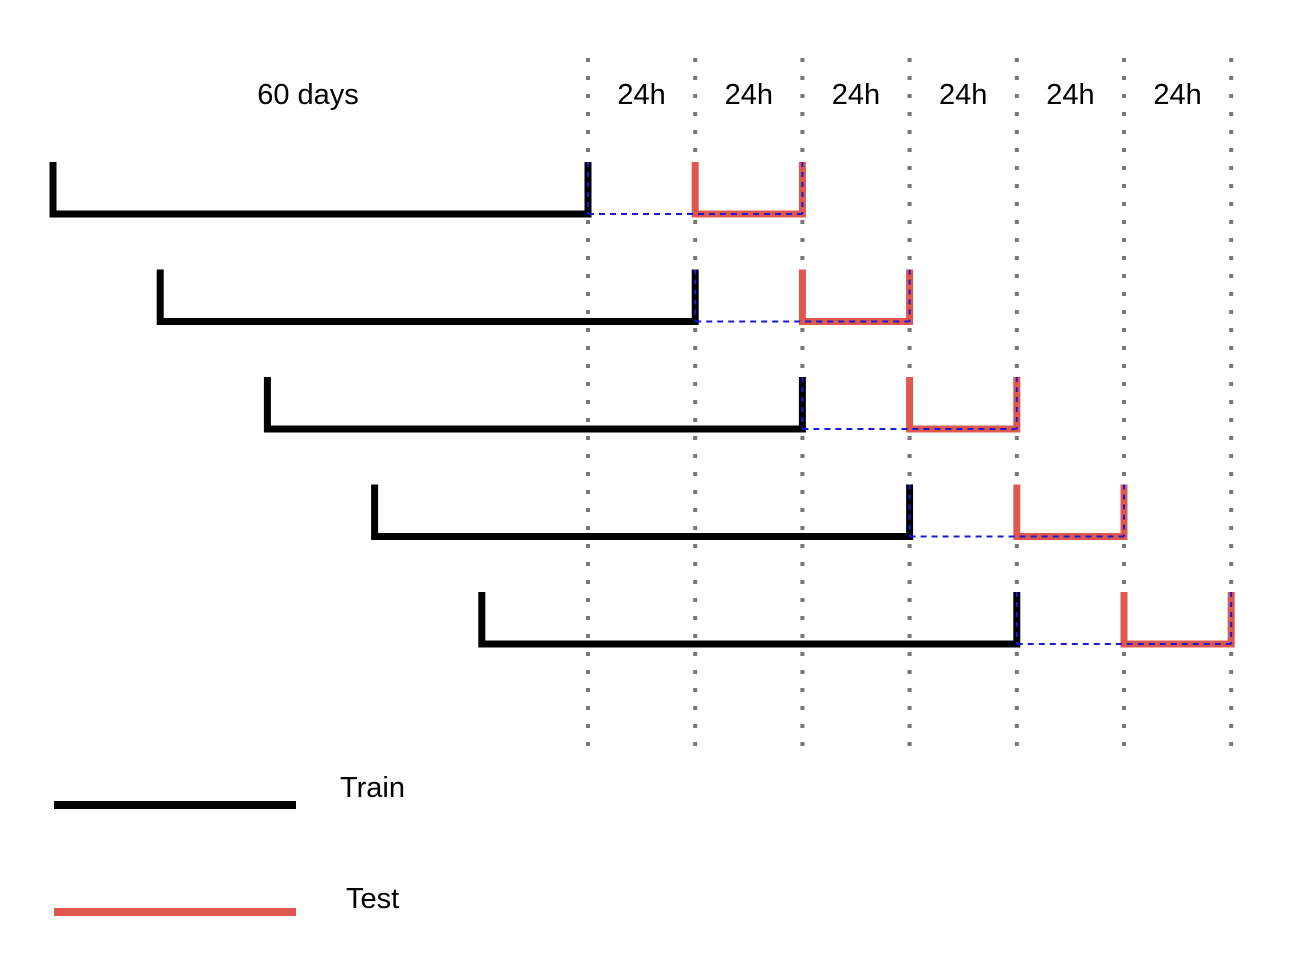  What do you see at coordinates (372, 788) in the screenshot?
I see `legend-train-label: Train` at bounding box center [372, 788].